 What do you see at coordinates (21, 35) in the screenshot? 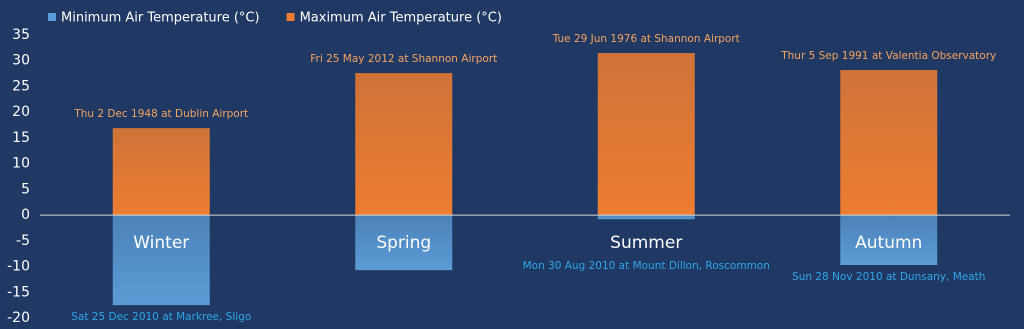
I see `y-tick-label: 35` at bounding box center [21, 35].